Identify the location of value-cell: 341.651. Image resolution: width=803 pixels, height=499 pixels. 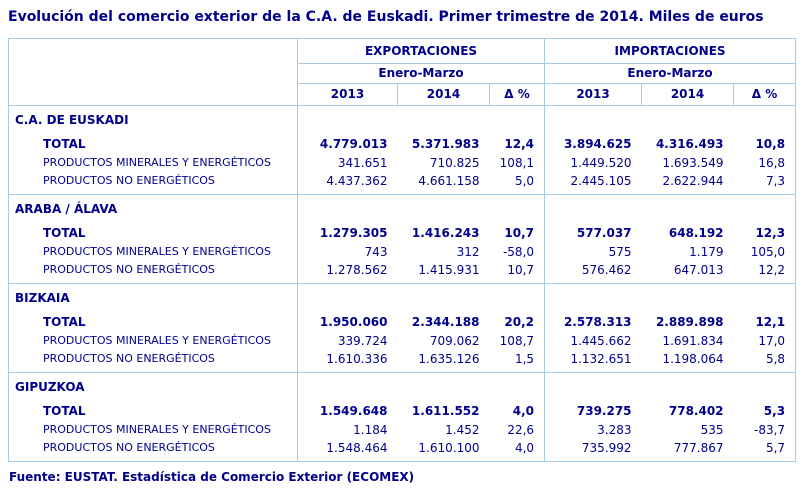
(347, 163).